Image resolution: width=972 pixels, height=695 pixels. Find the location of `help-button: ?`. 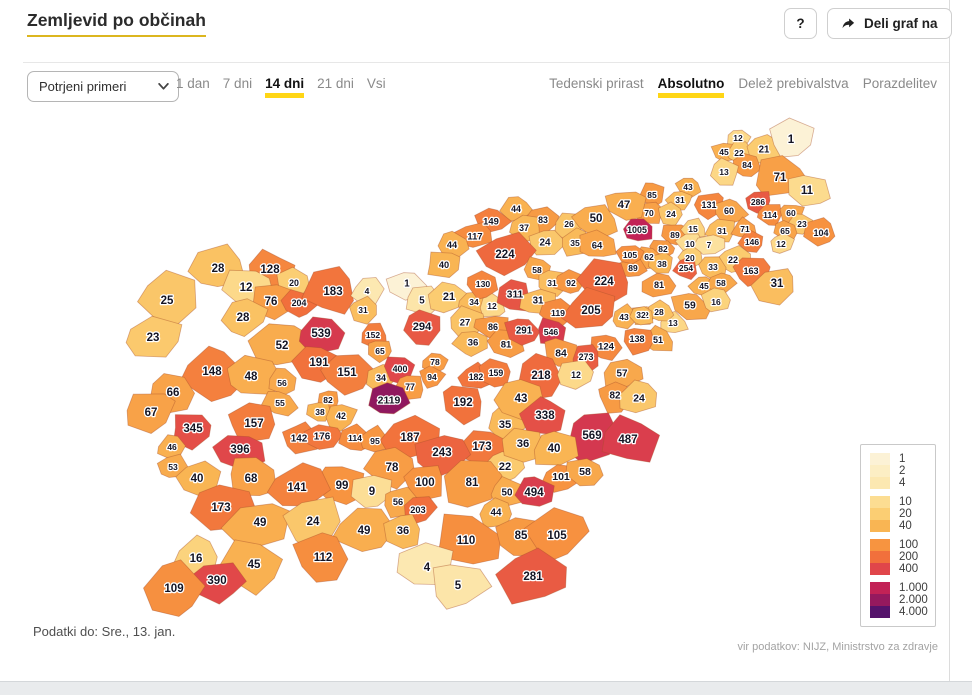

help-button: ? is located at coordinates (800, 23).